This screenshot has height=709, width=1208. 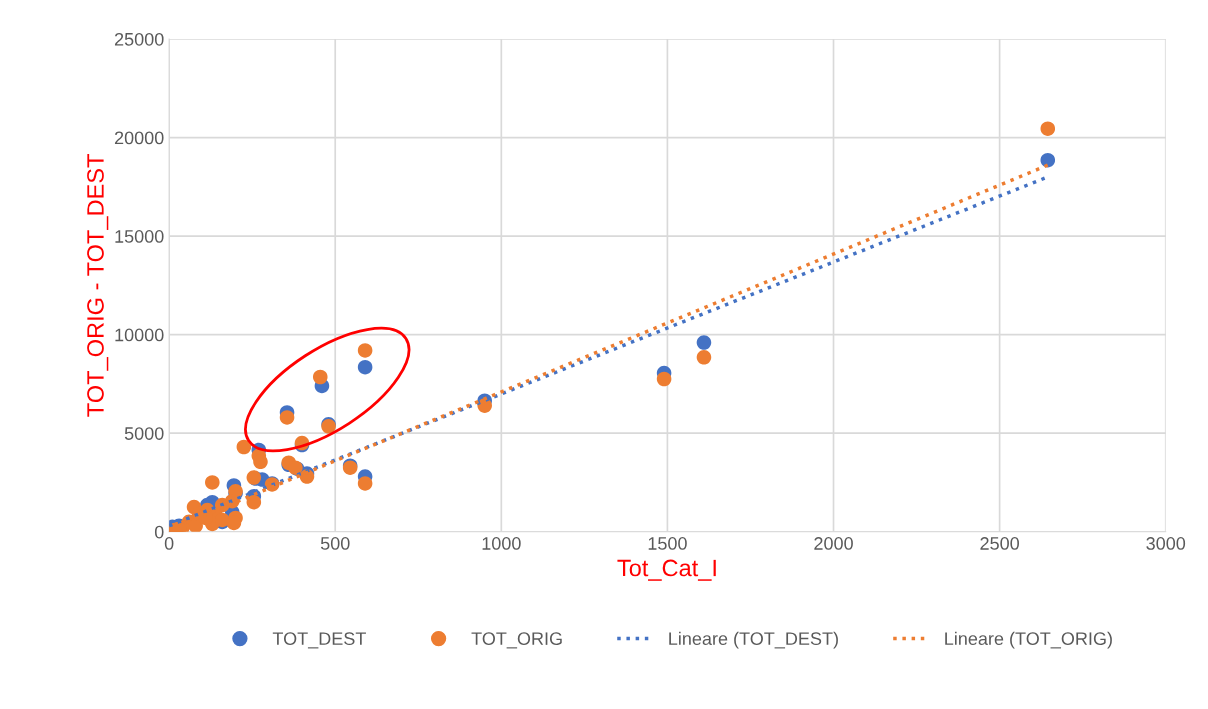 I want to click on x-tick-label: 1000, so click(x=501, y=543).